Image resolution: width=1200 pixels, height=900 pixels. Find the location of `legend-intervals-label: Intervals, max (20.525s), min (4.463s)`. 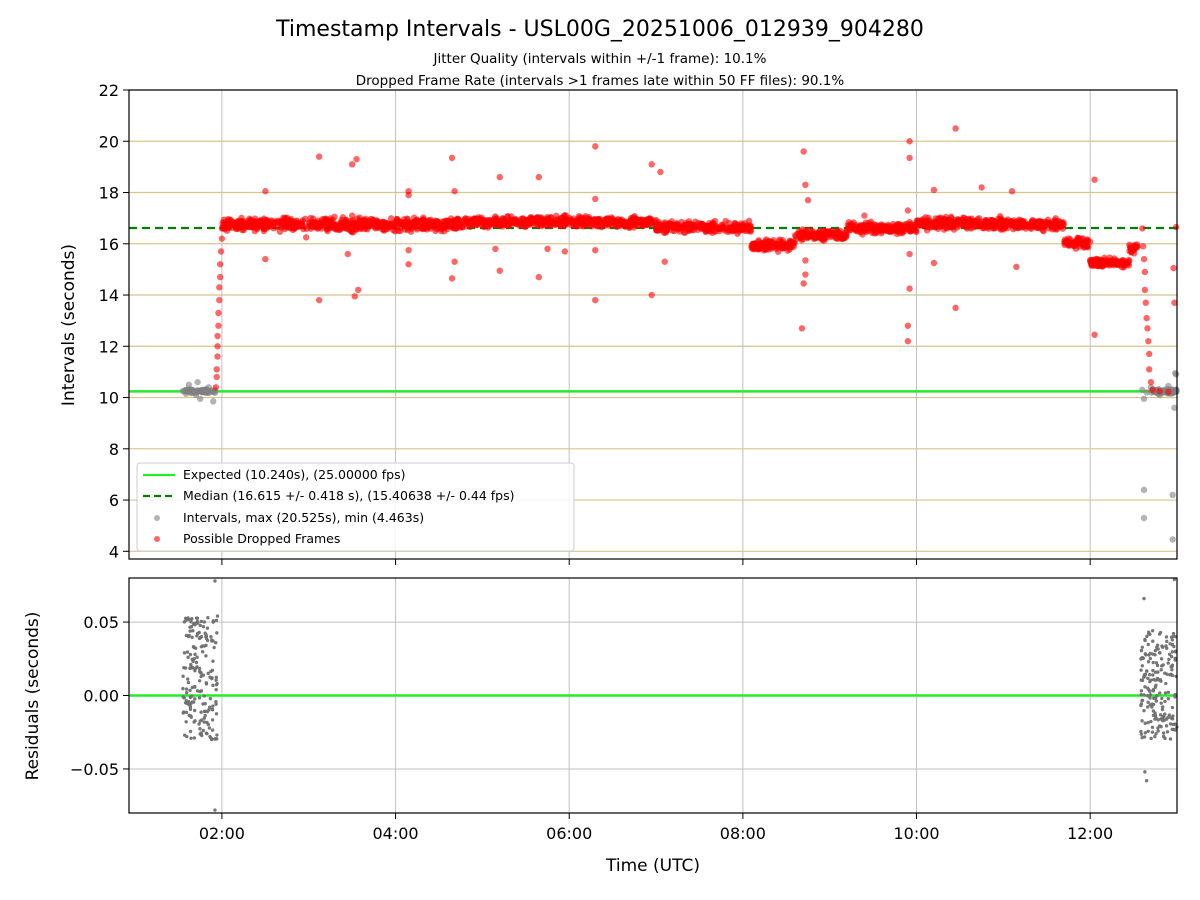

legend-intervals-label: Intervals, max (20.525s), min (4.463s) is located at coordinates (303, 517).